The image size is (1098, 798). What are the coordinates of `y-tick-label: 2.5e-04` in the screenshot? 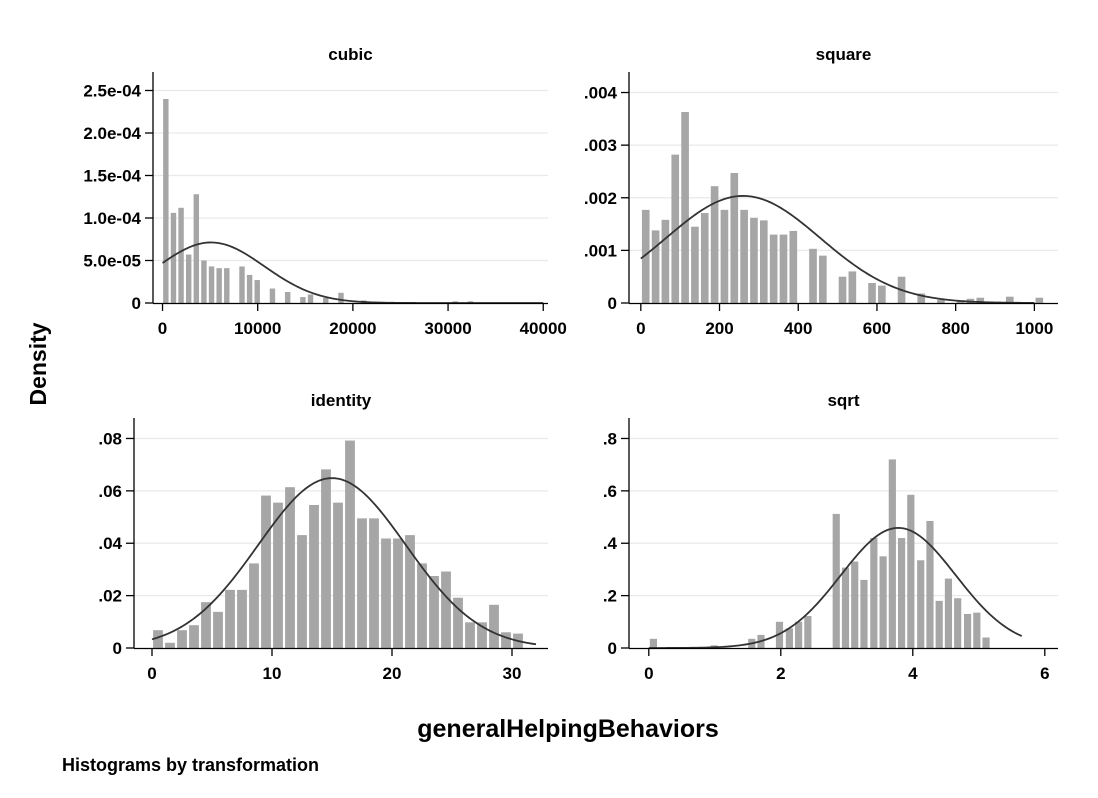 It's located at (112, 91).